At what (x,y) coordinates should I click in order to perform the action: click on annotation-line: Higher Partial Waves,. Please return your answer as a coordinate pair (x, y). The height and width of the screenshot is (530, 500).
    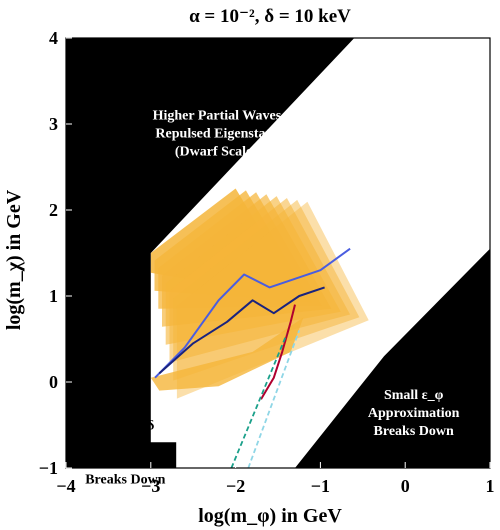
    Looking at the image, I should click on (219, 116).